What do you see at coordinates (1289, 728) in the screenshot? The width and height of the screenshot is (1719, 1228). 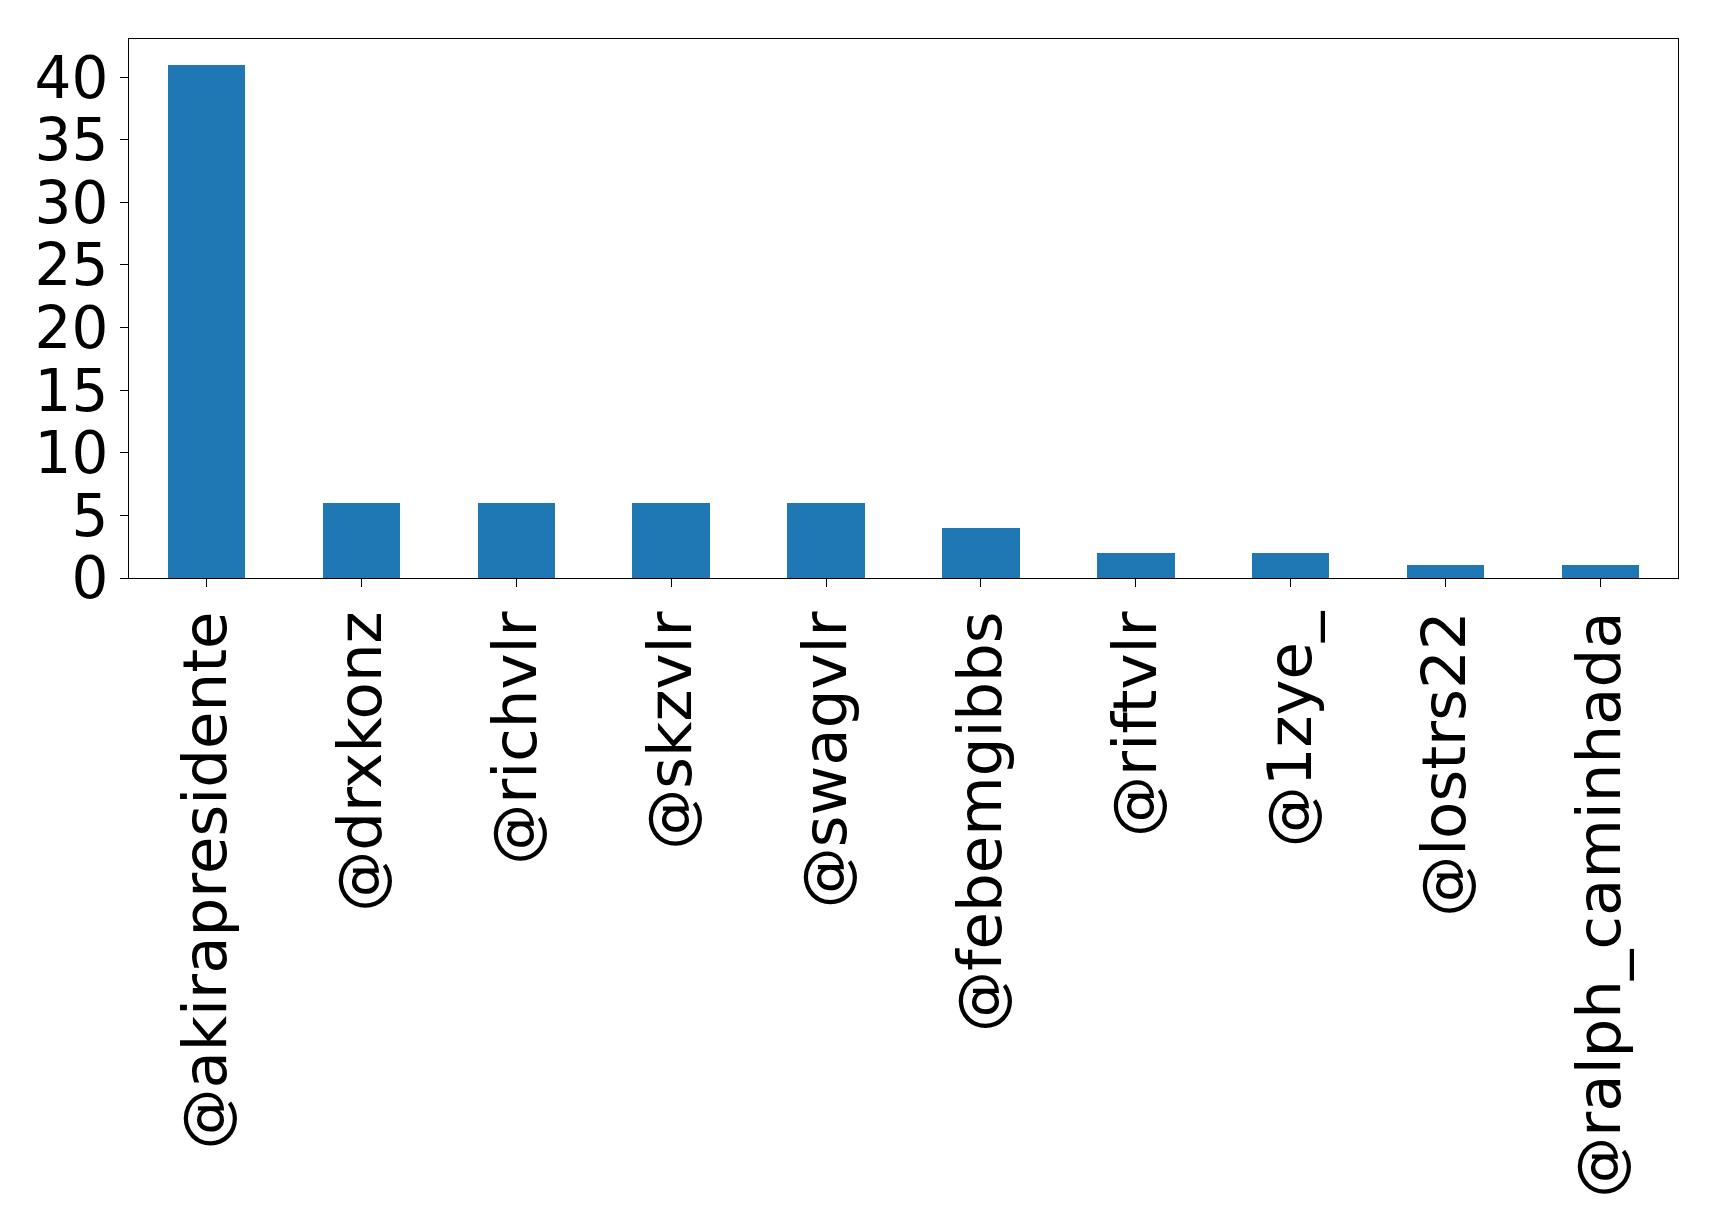 I see `x-tick-label: @1zye_` at bounding box center [1289, 728].